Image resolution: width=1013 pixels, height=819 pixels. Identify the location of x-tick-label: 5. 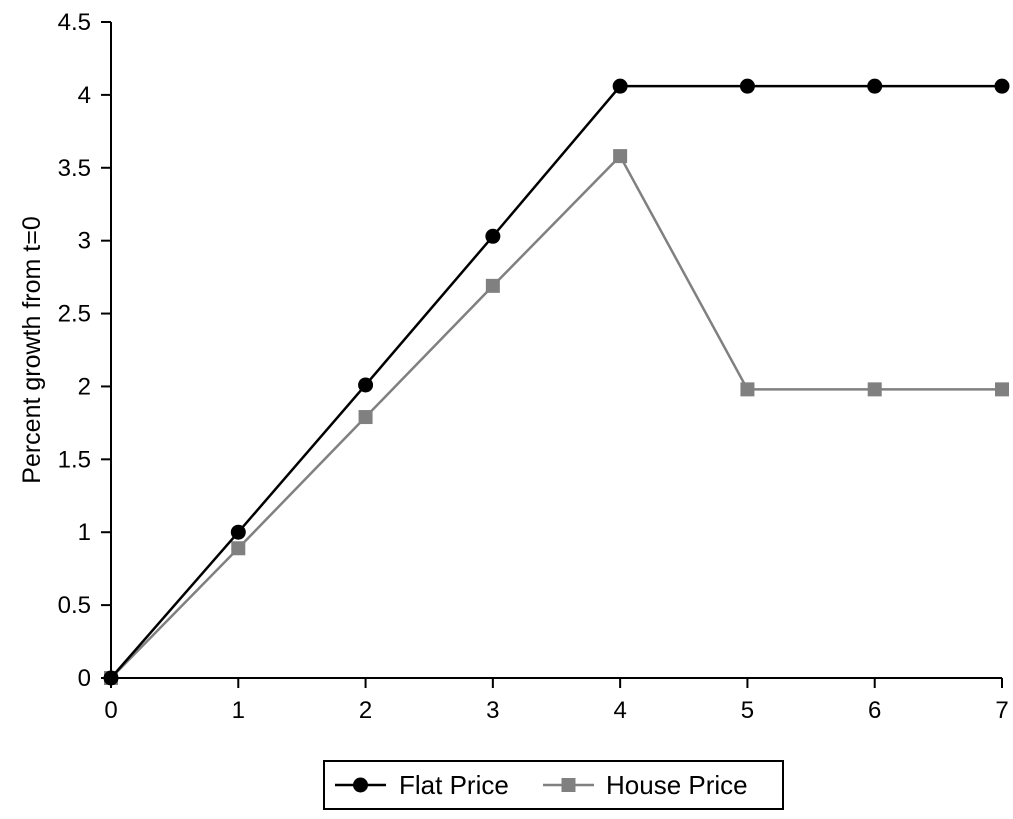
(747, 710).